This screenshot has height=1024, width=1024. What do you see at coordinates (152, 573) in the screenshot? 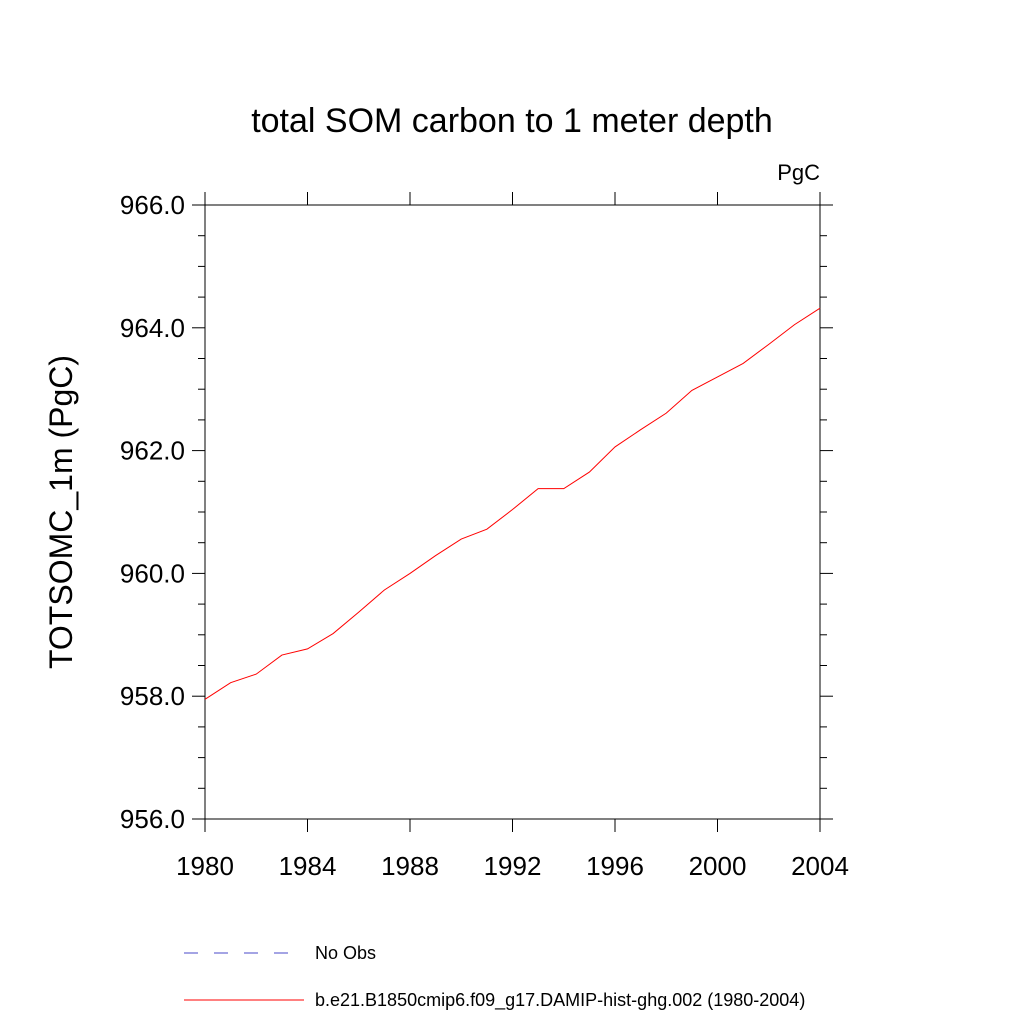
I see `y-tick-label: 960.0` at bounding box center [152, 573].